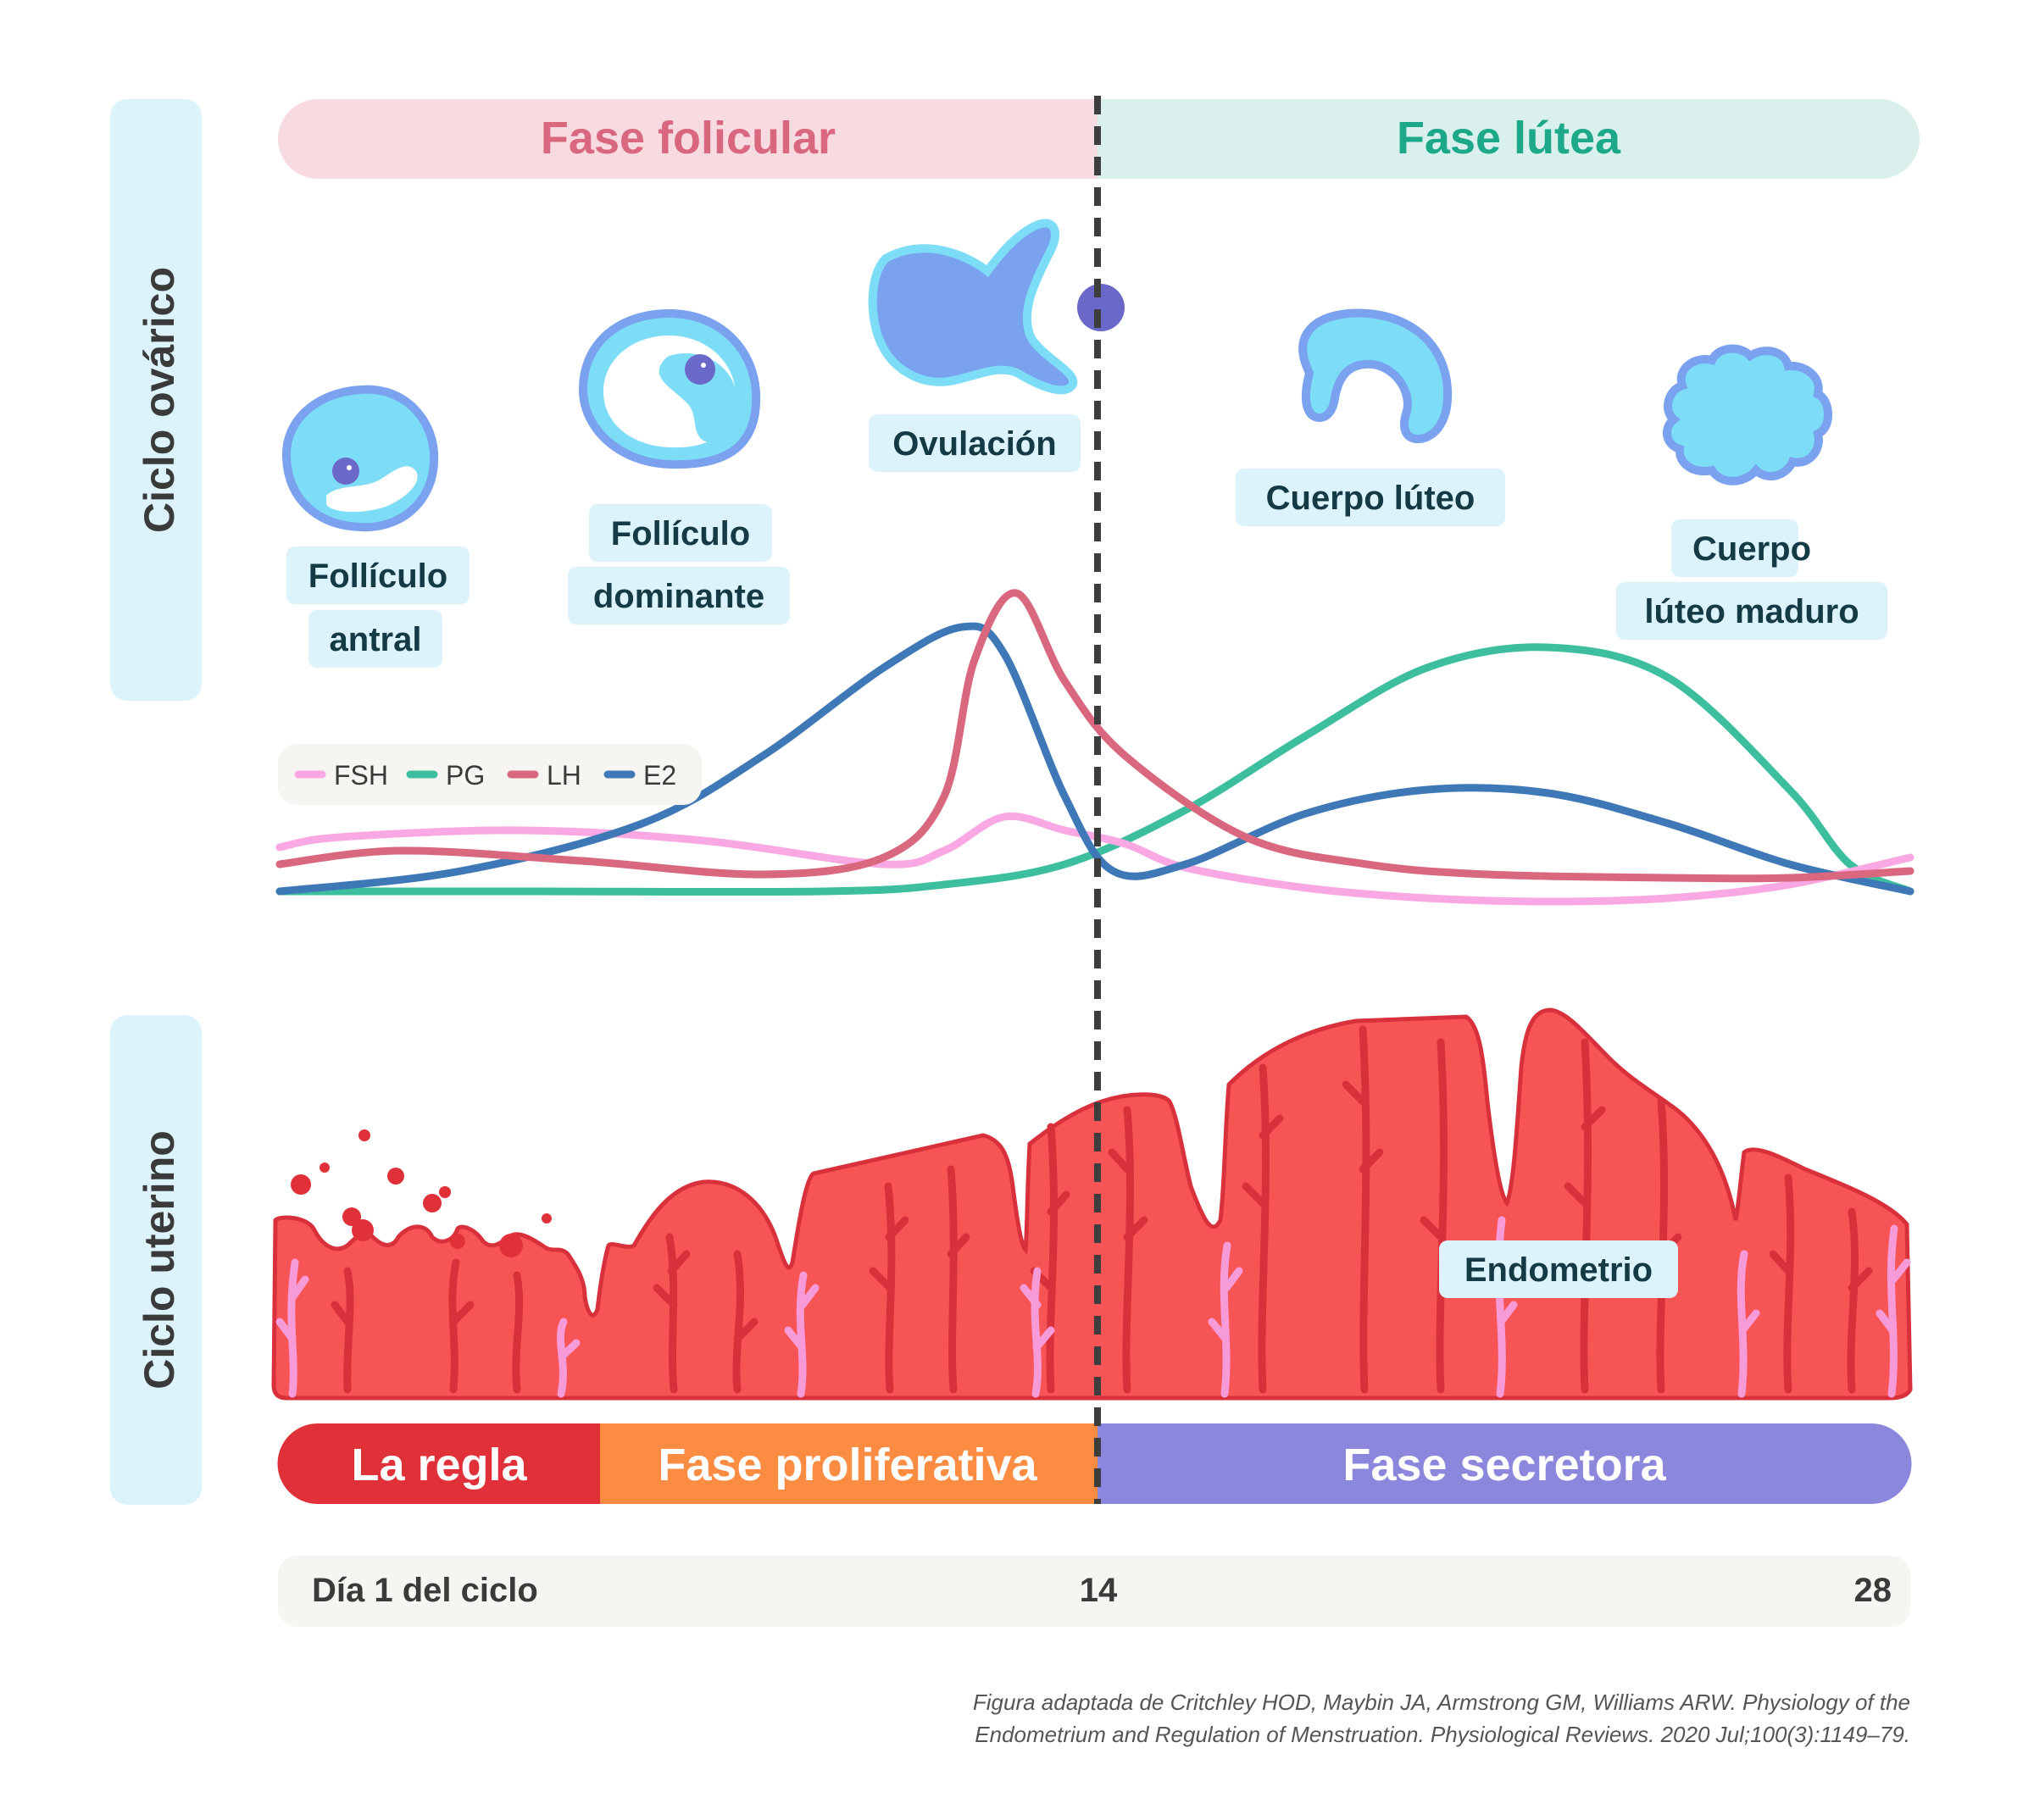 Image resolution: width=2034 pixels, height=1820 pixels. I want to click on ovarian-cycle-label: Ciclo ovárico, so click(159, 400).